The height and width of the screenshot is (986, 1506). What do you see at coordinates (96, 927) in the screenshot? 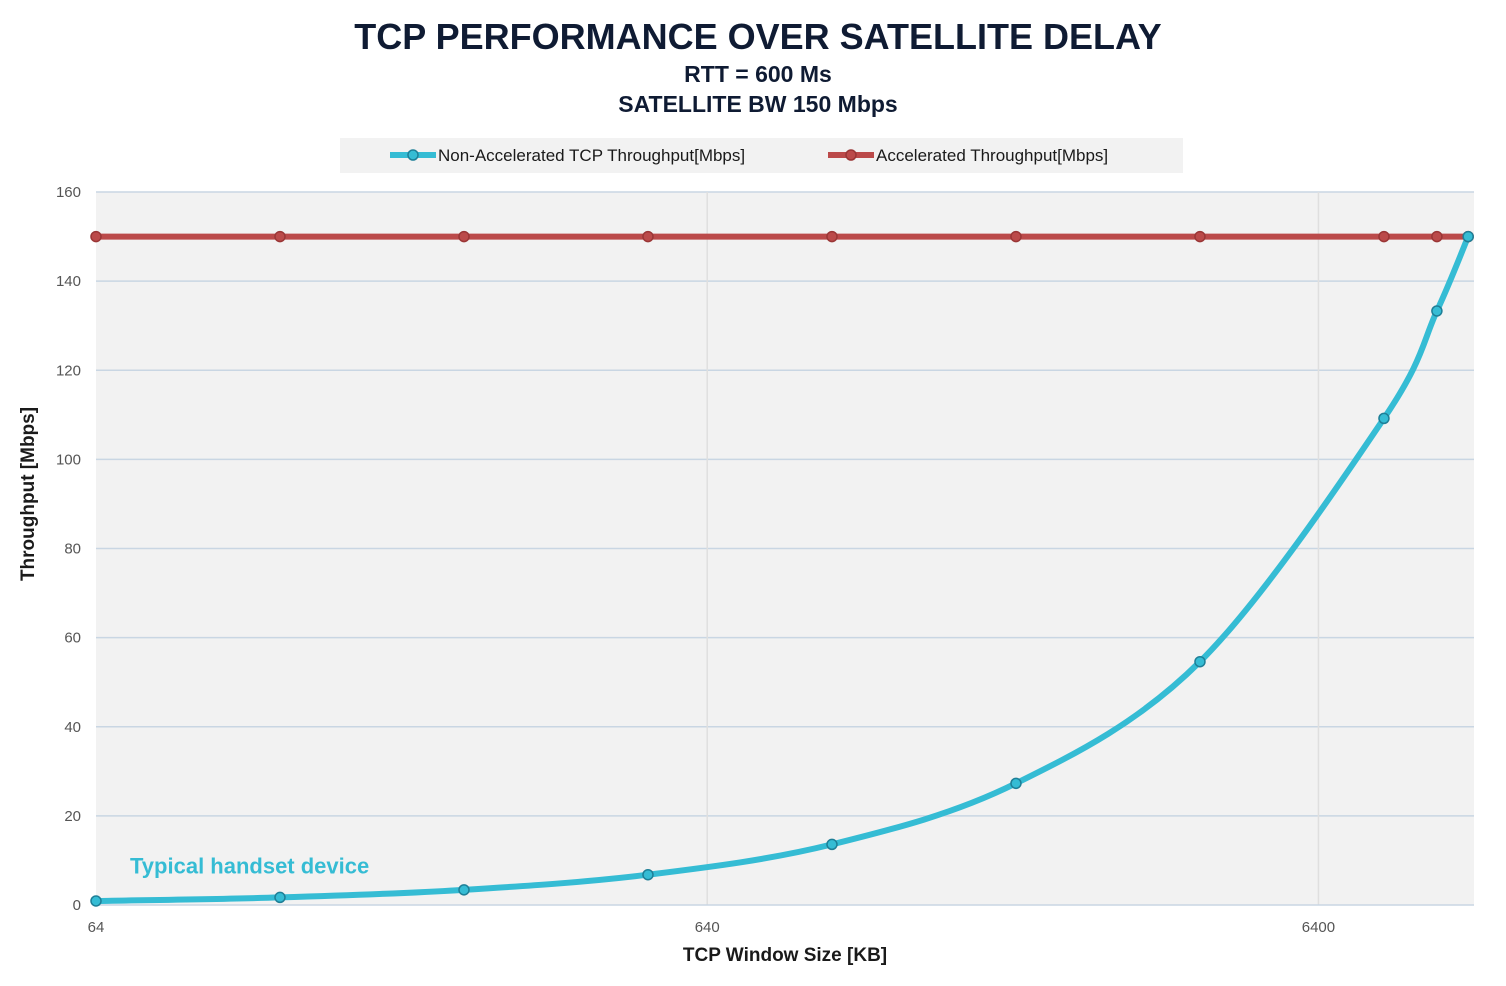
I see `x-tick-label: 64` at bounding box center [96, 927].